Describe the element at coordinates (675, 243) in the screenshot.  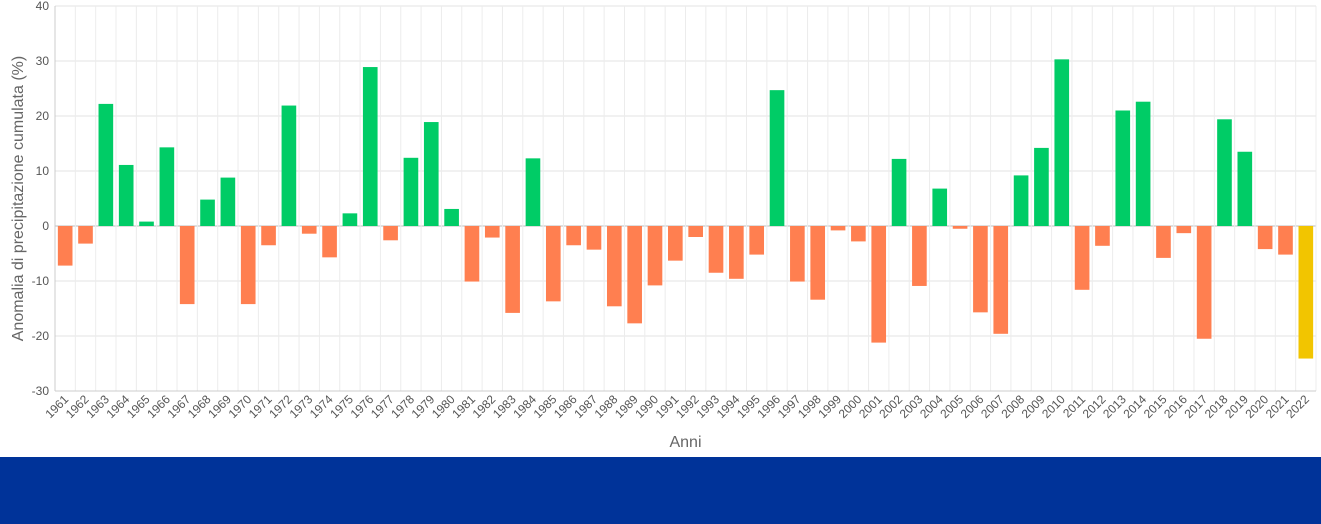
I see `bar-1991` at that location.